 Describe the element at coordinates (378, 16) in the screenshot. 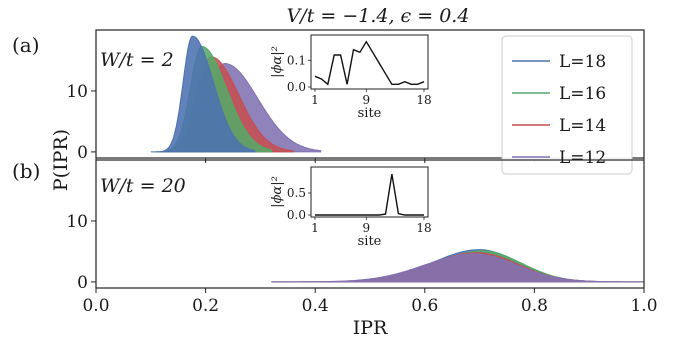

I see `figure-title: V/t = −1.4, ϵ = 0.4` at that location.